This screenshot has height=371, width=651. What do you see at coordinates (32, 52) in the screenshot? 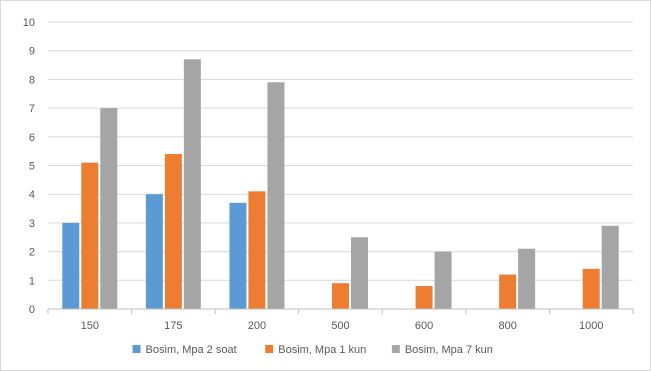
I see `y-tick-label: 9` at bounding box center [32, 52].